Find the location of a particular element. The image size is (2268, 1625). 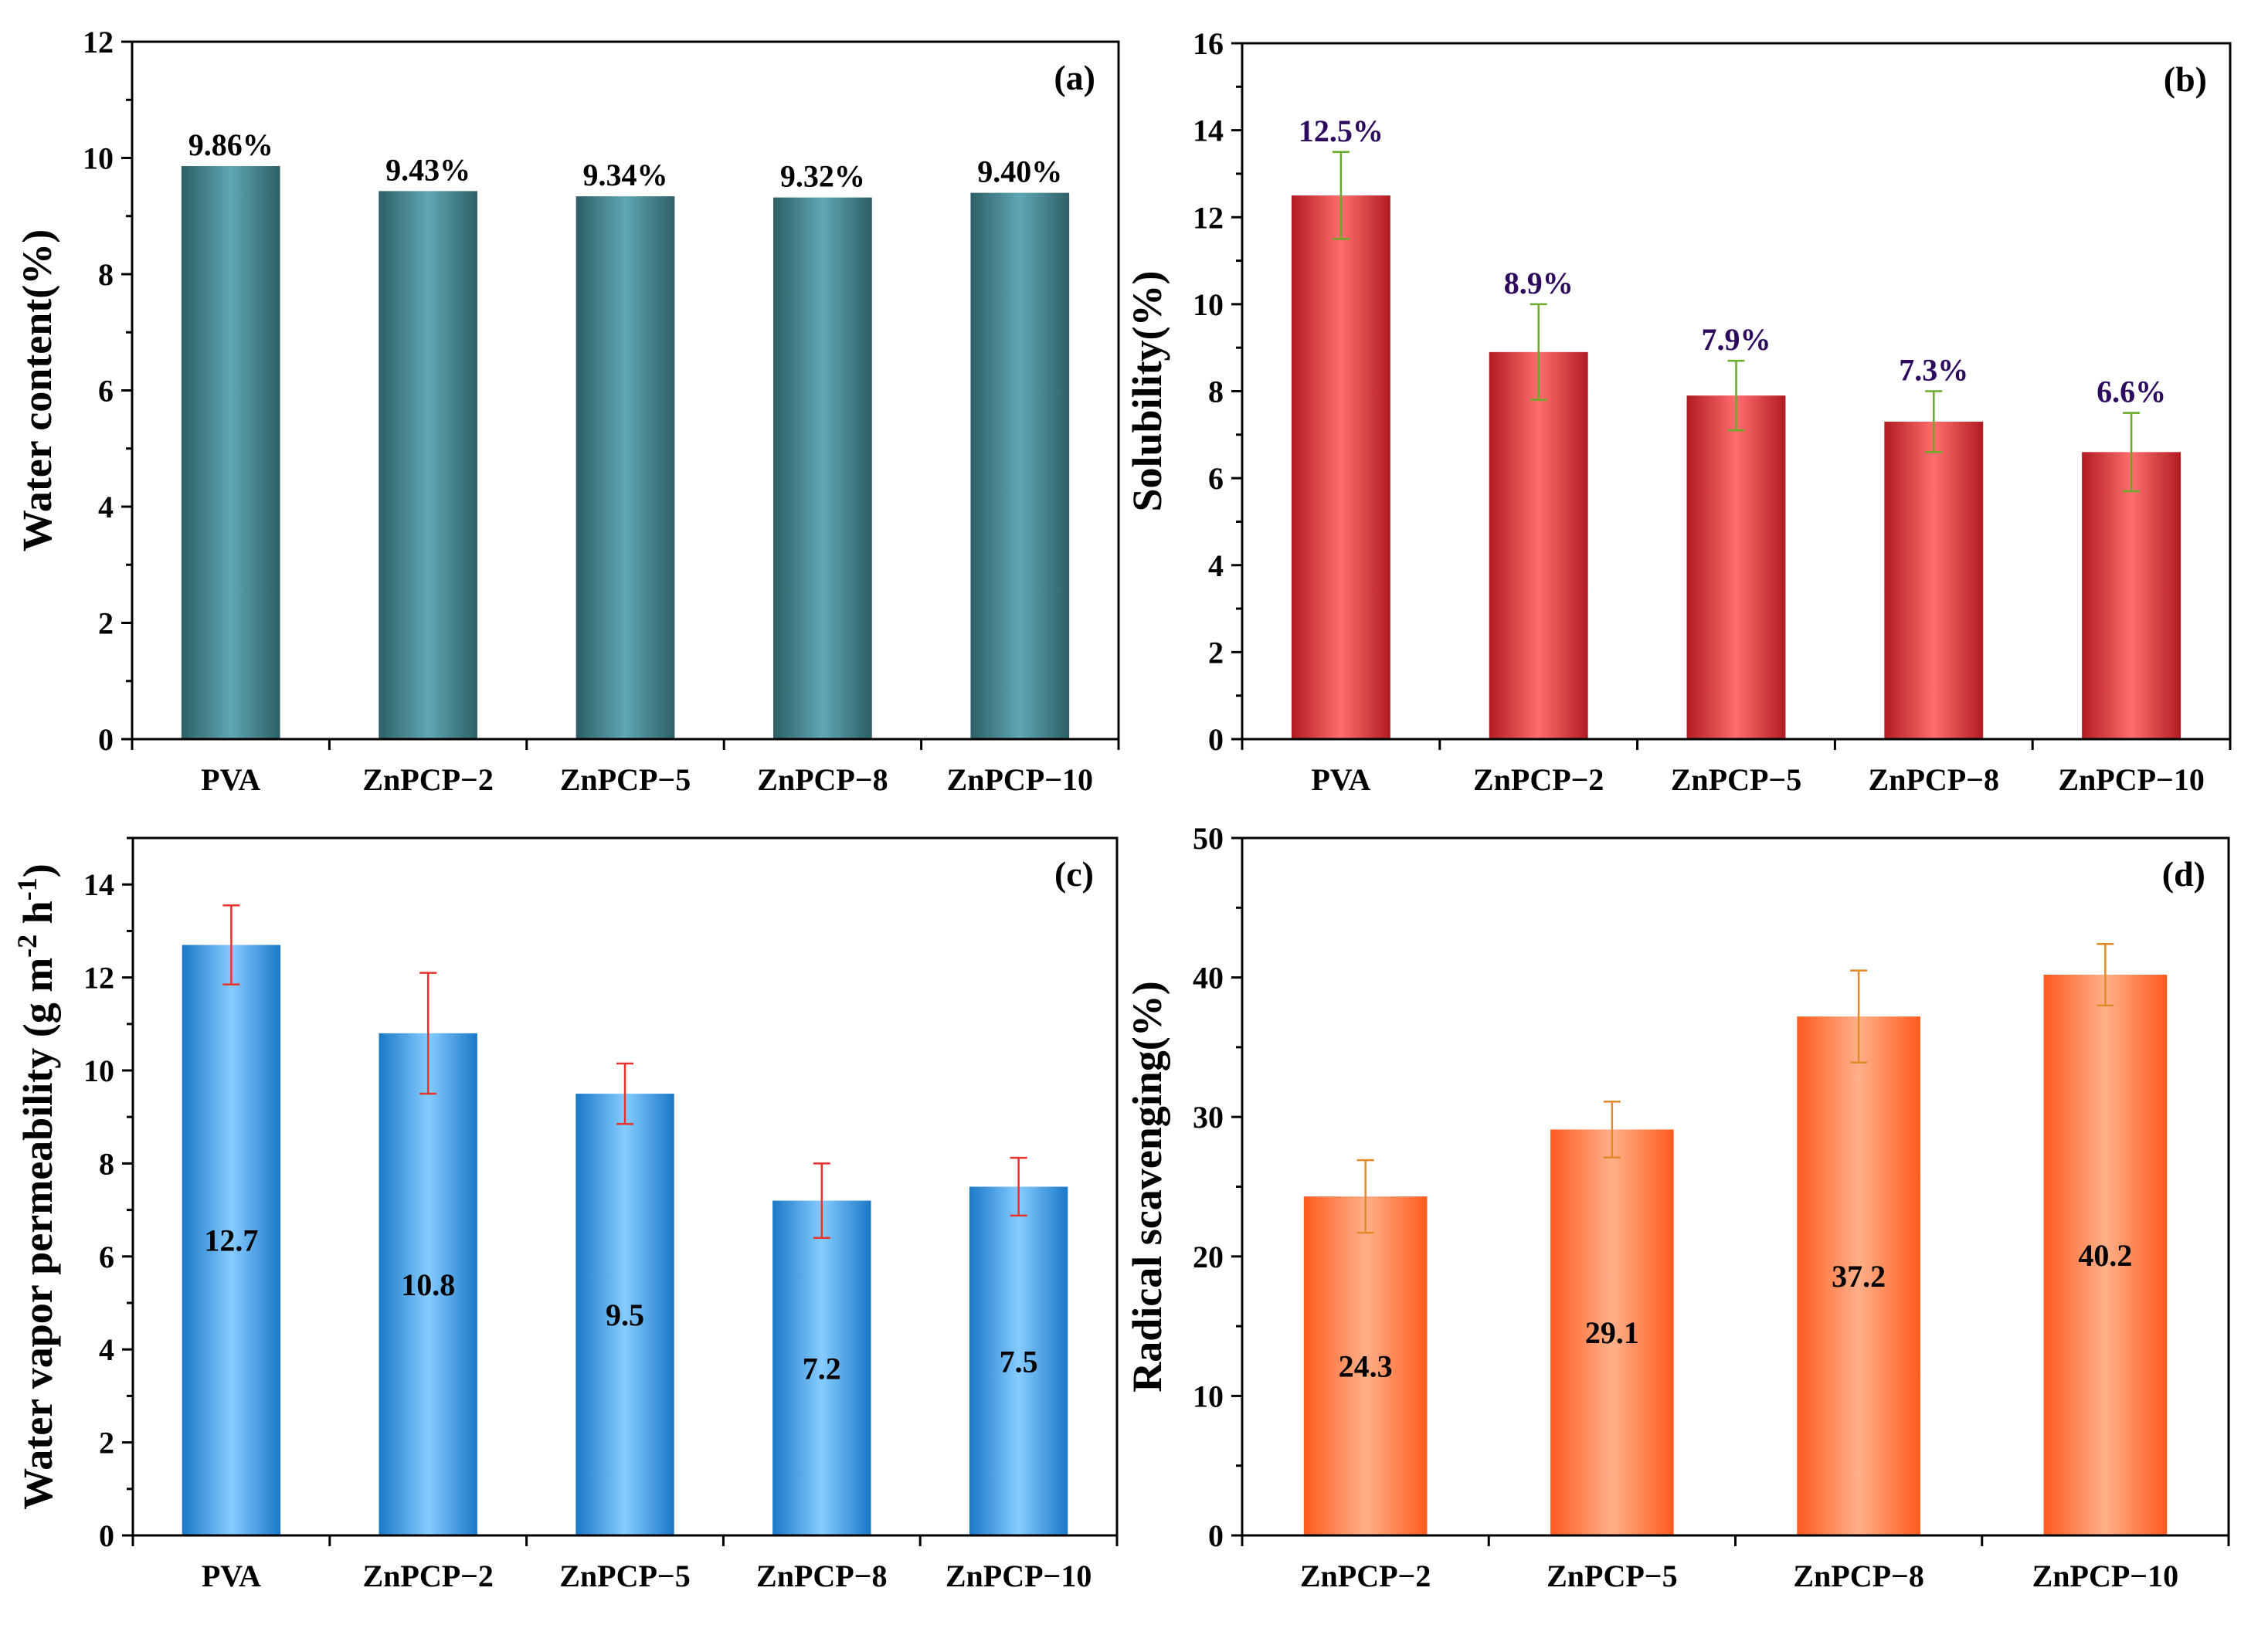

y-tick-label: 40 is located at coordinates (1208, 978).